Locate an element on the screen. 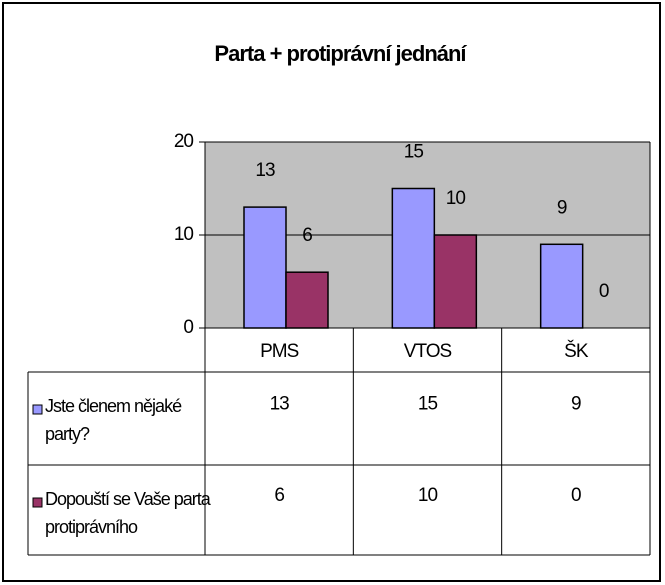  table-value: 0 is located at coordinates (576, 495).